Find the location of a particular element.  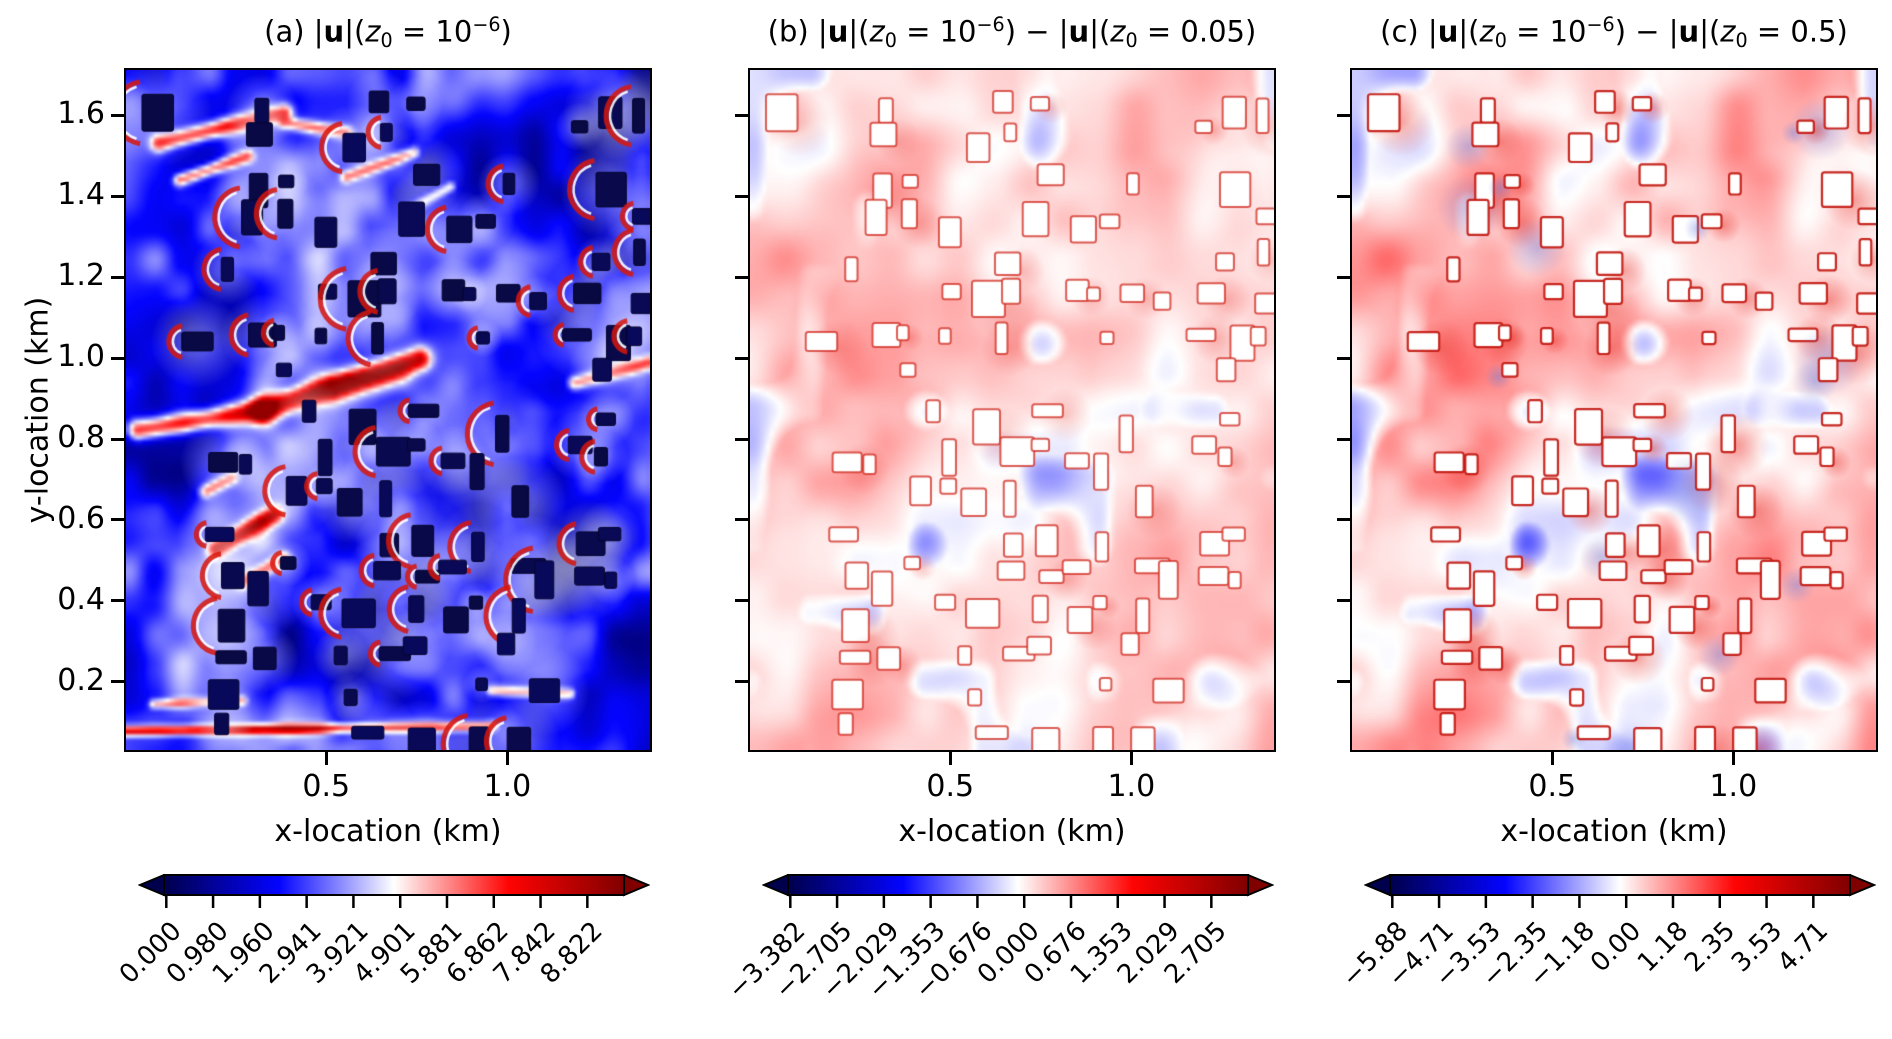

panel-a-ytick-label: 0.6 is located at coordinates (81, 518).